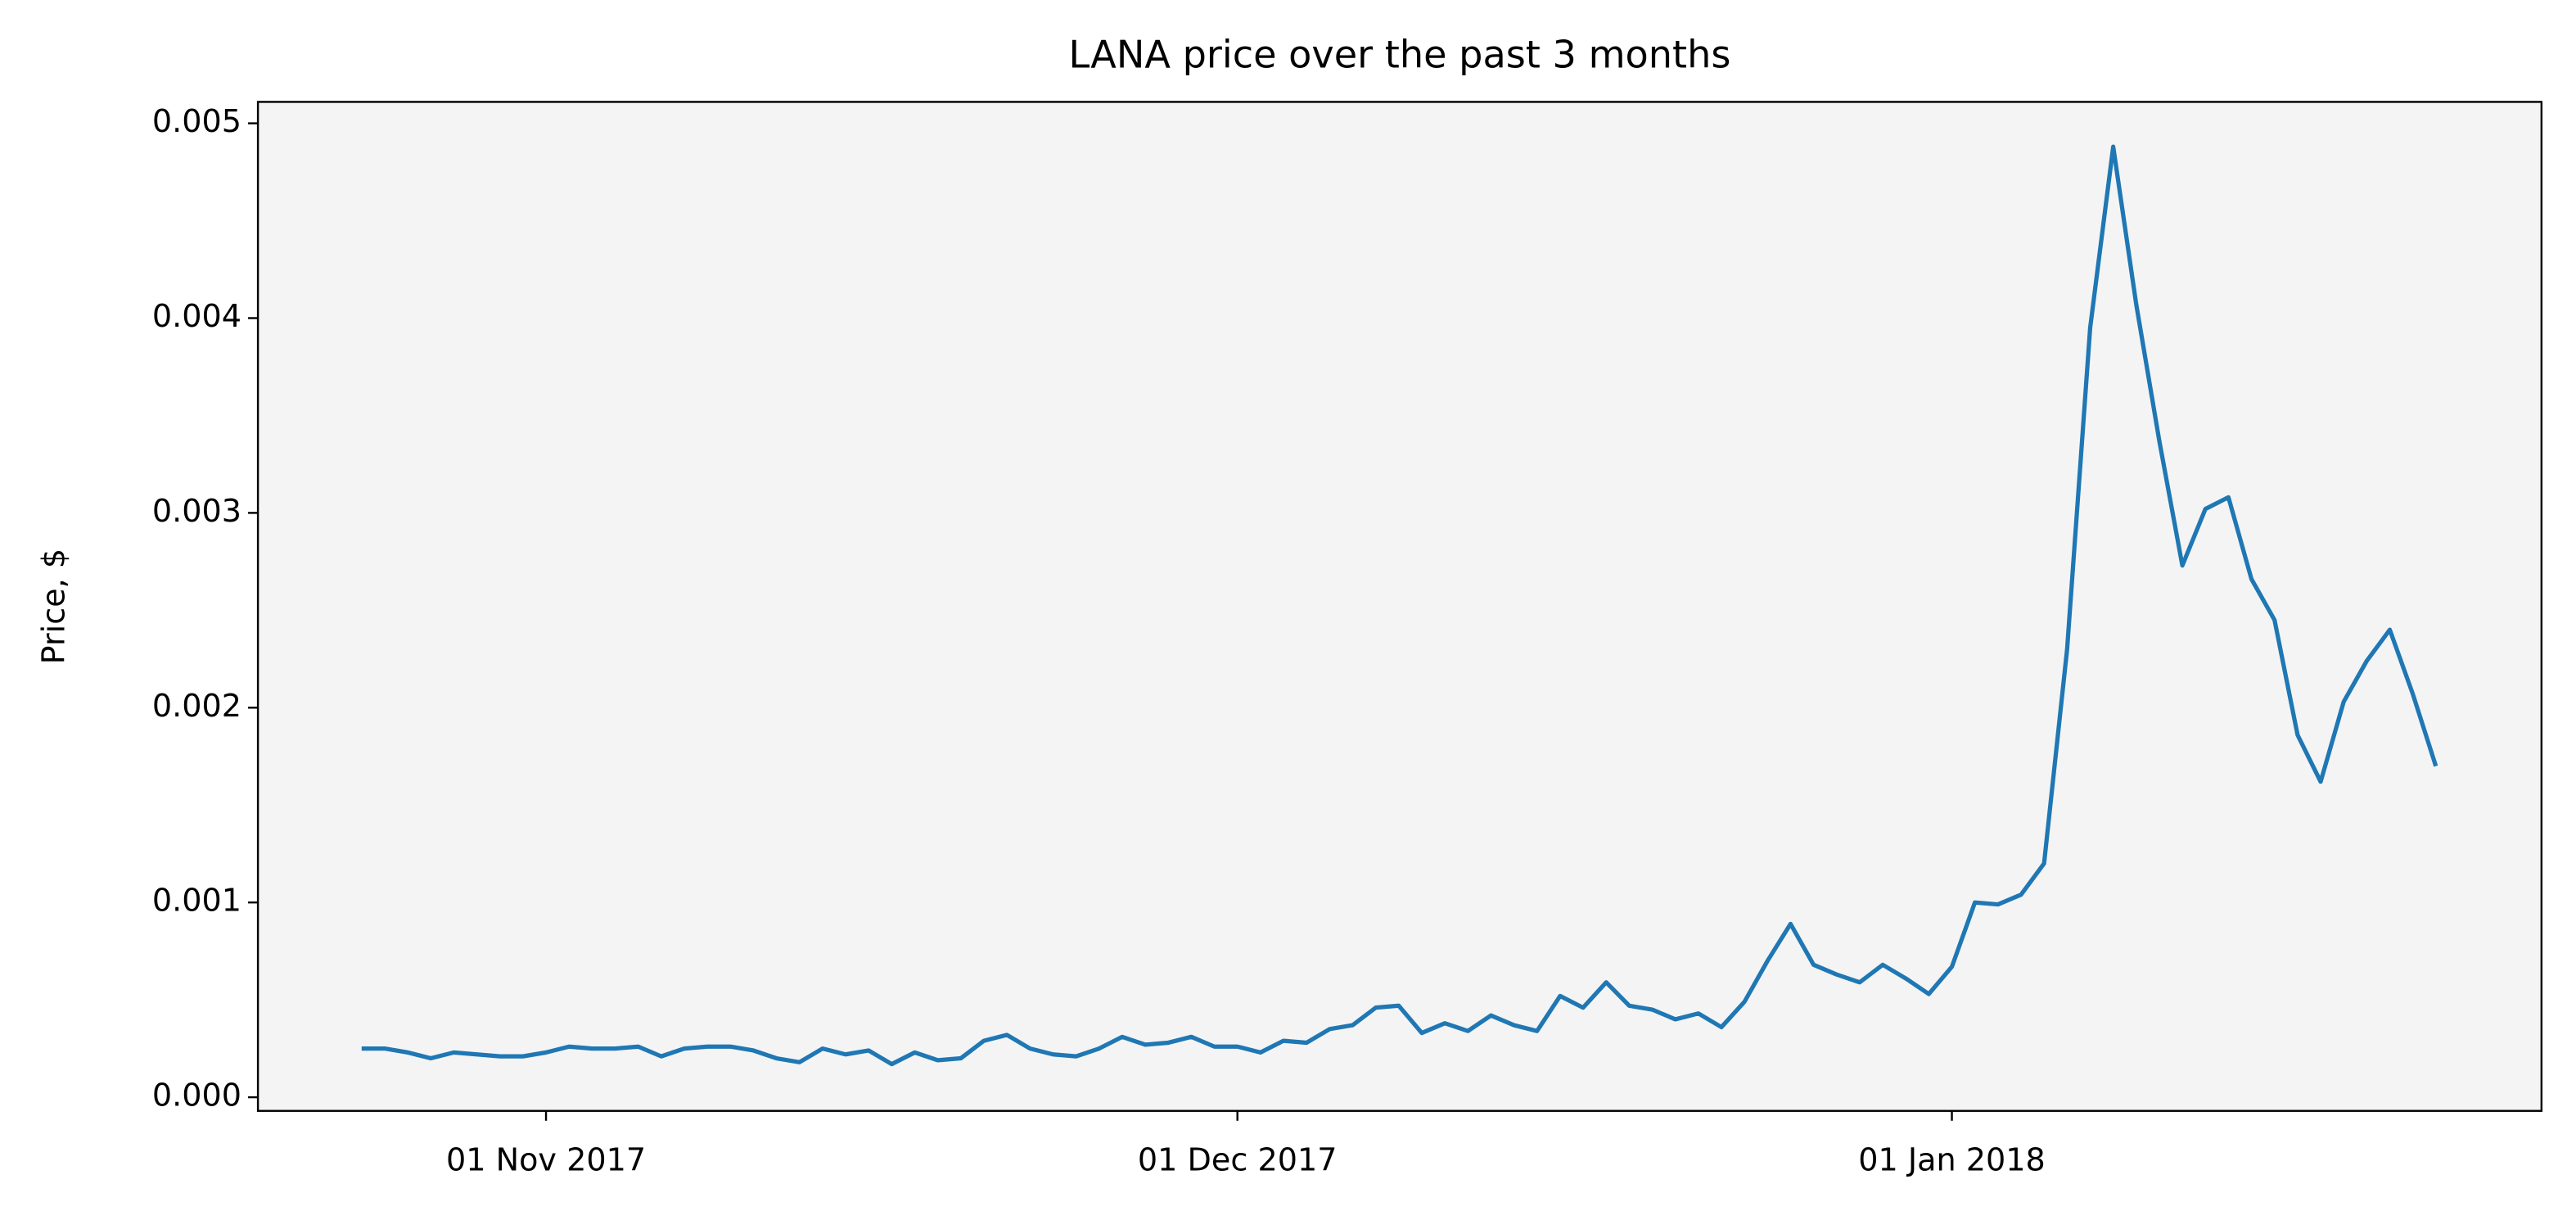 The height and width of the screenshot is (1220, 2576). I want to click on x-tick-label: 01 Jan 2018, so click(1952, 1159).